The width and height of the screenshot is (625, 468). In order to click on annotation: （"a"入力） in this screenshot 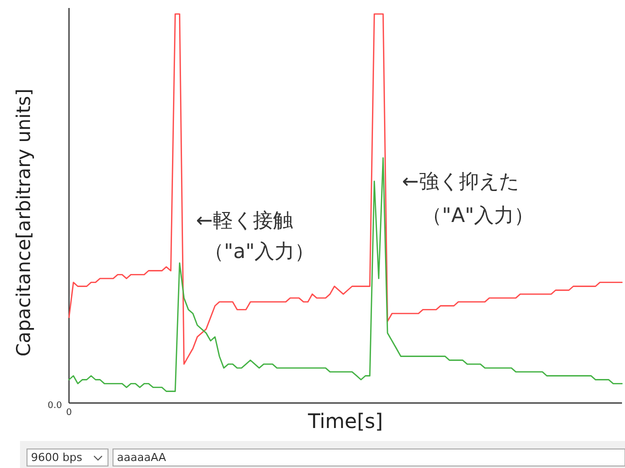, I will do `click(259, 251)`.